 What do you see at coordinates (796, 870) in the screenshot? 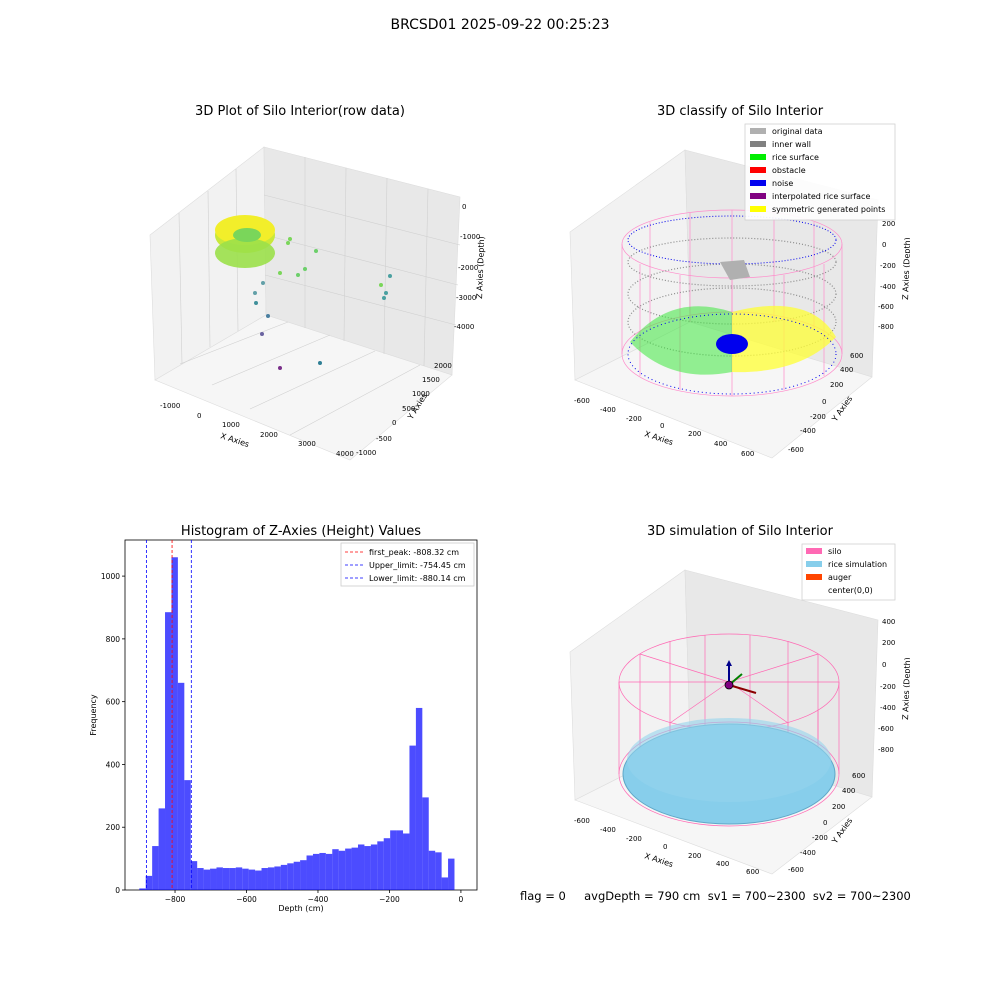
I see `sim-y-tick: -600` at bounding box center [796, 870].